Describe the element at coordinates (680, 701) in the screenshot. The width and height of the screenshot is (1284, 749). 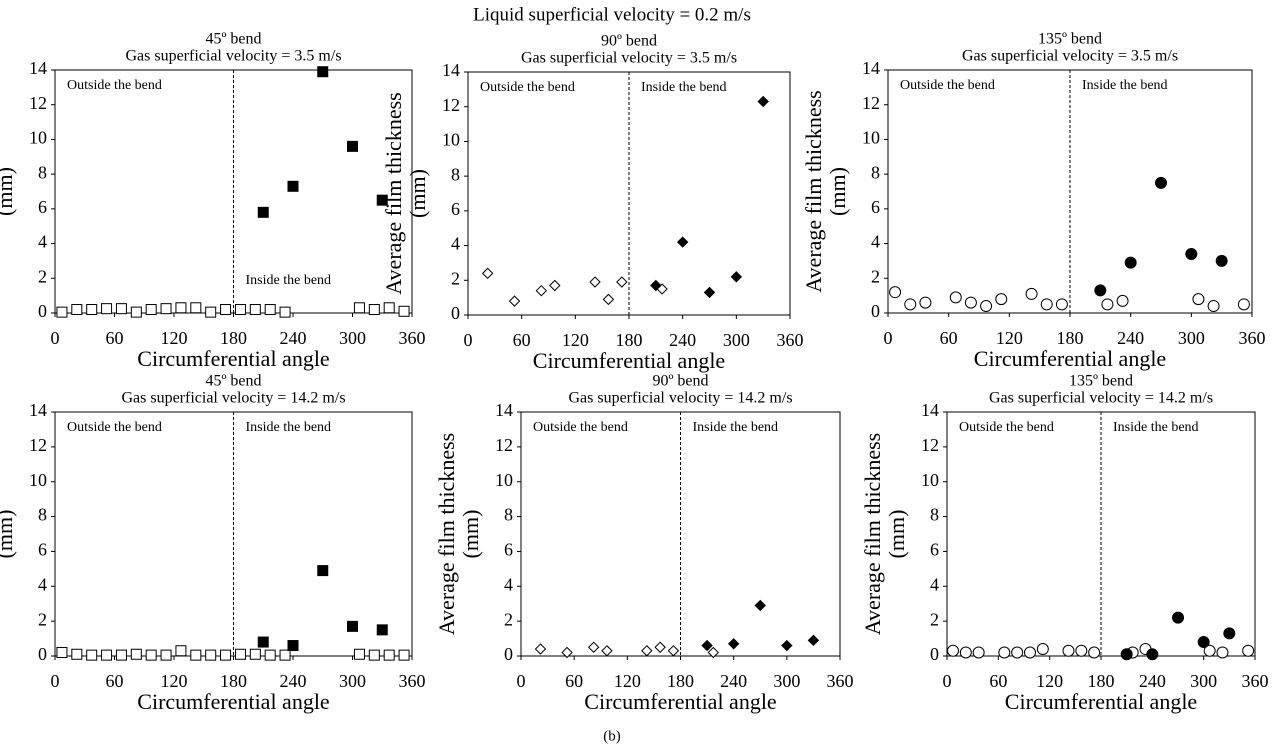
I see `x-axis-label: Circumferential angle` at that location.